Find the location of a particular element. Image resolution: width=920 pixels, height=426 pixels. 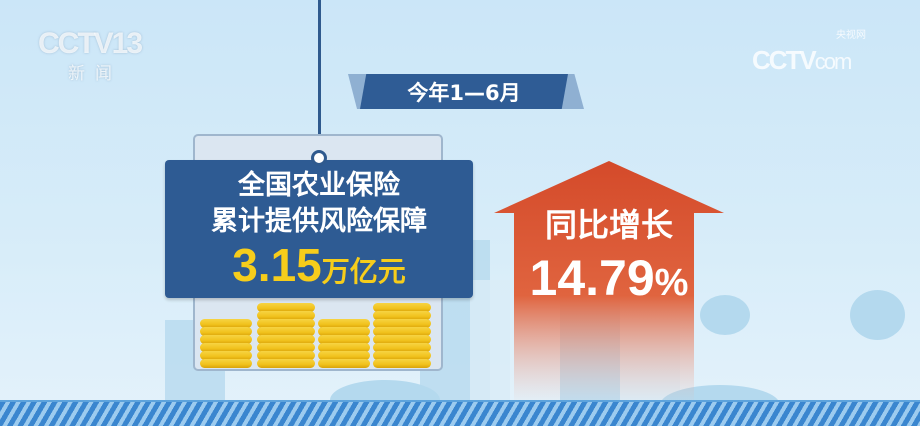

insurance-card: 全国农业保险 累计提供风险保障 3.15万亿元 is located at coordinates (319, 229).